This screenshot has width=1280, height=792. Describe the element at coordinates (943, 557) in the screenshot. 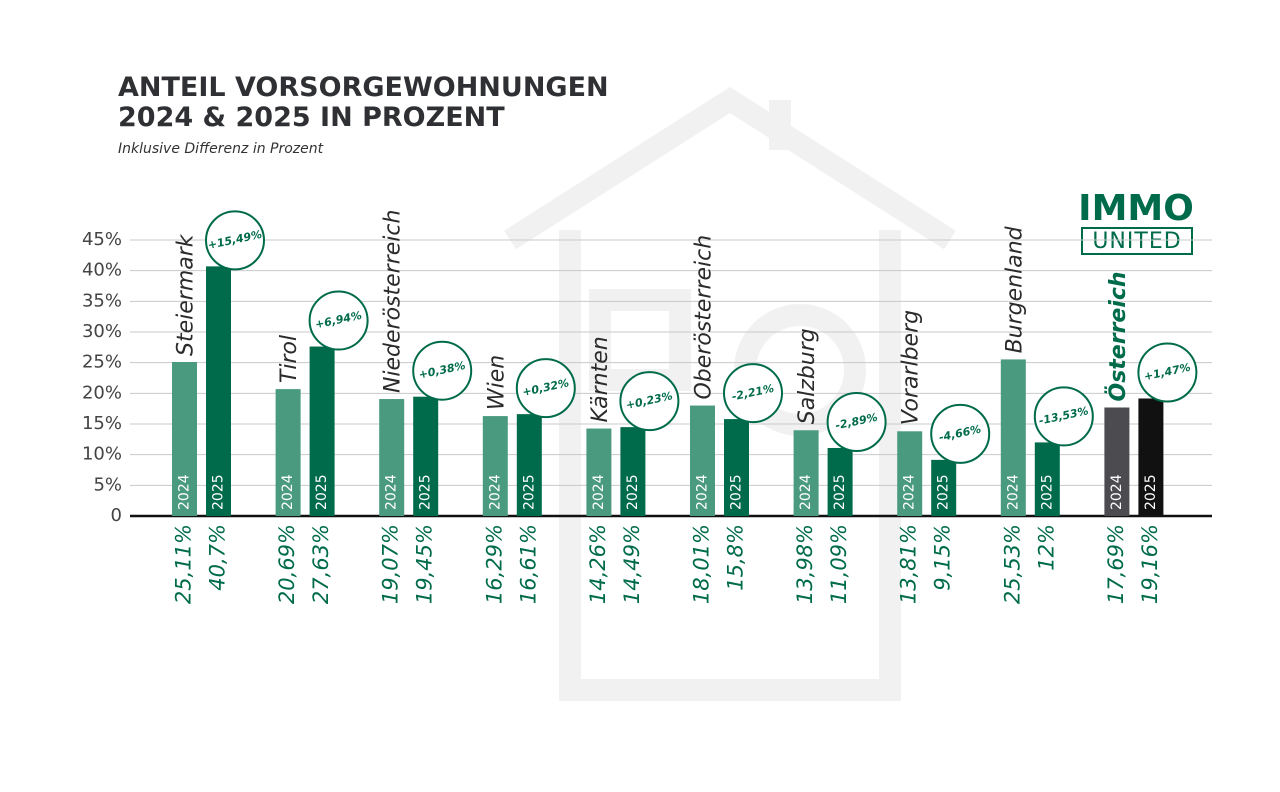

I see `value-label: 9,15%` at that location.